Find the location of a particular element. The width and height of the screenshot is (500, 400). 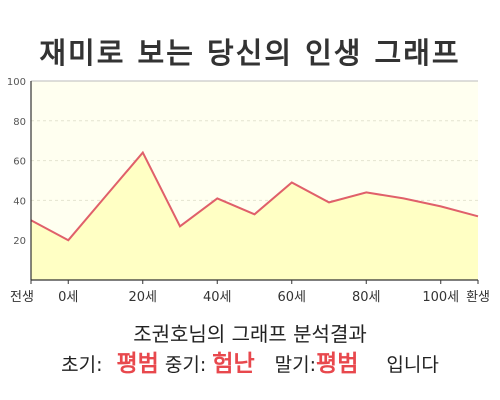

middle-label: 중기: is located at coordinates (185, 365).